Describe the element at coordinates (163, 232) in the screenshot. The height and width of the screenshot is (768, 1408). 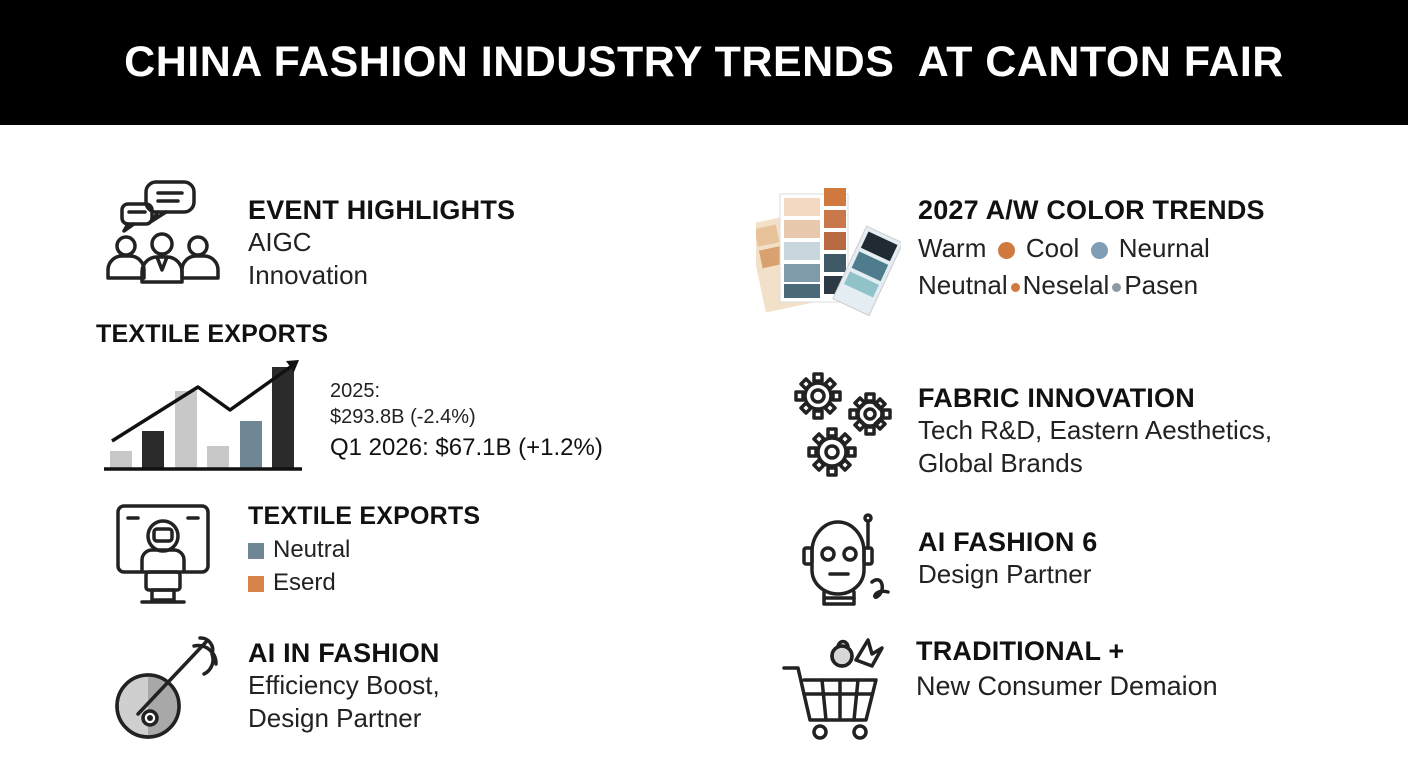
I see `people-chat-icon` at that location.